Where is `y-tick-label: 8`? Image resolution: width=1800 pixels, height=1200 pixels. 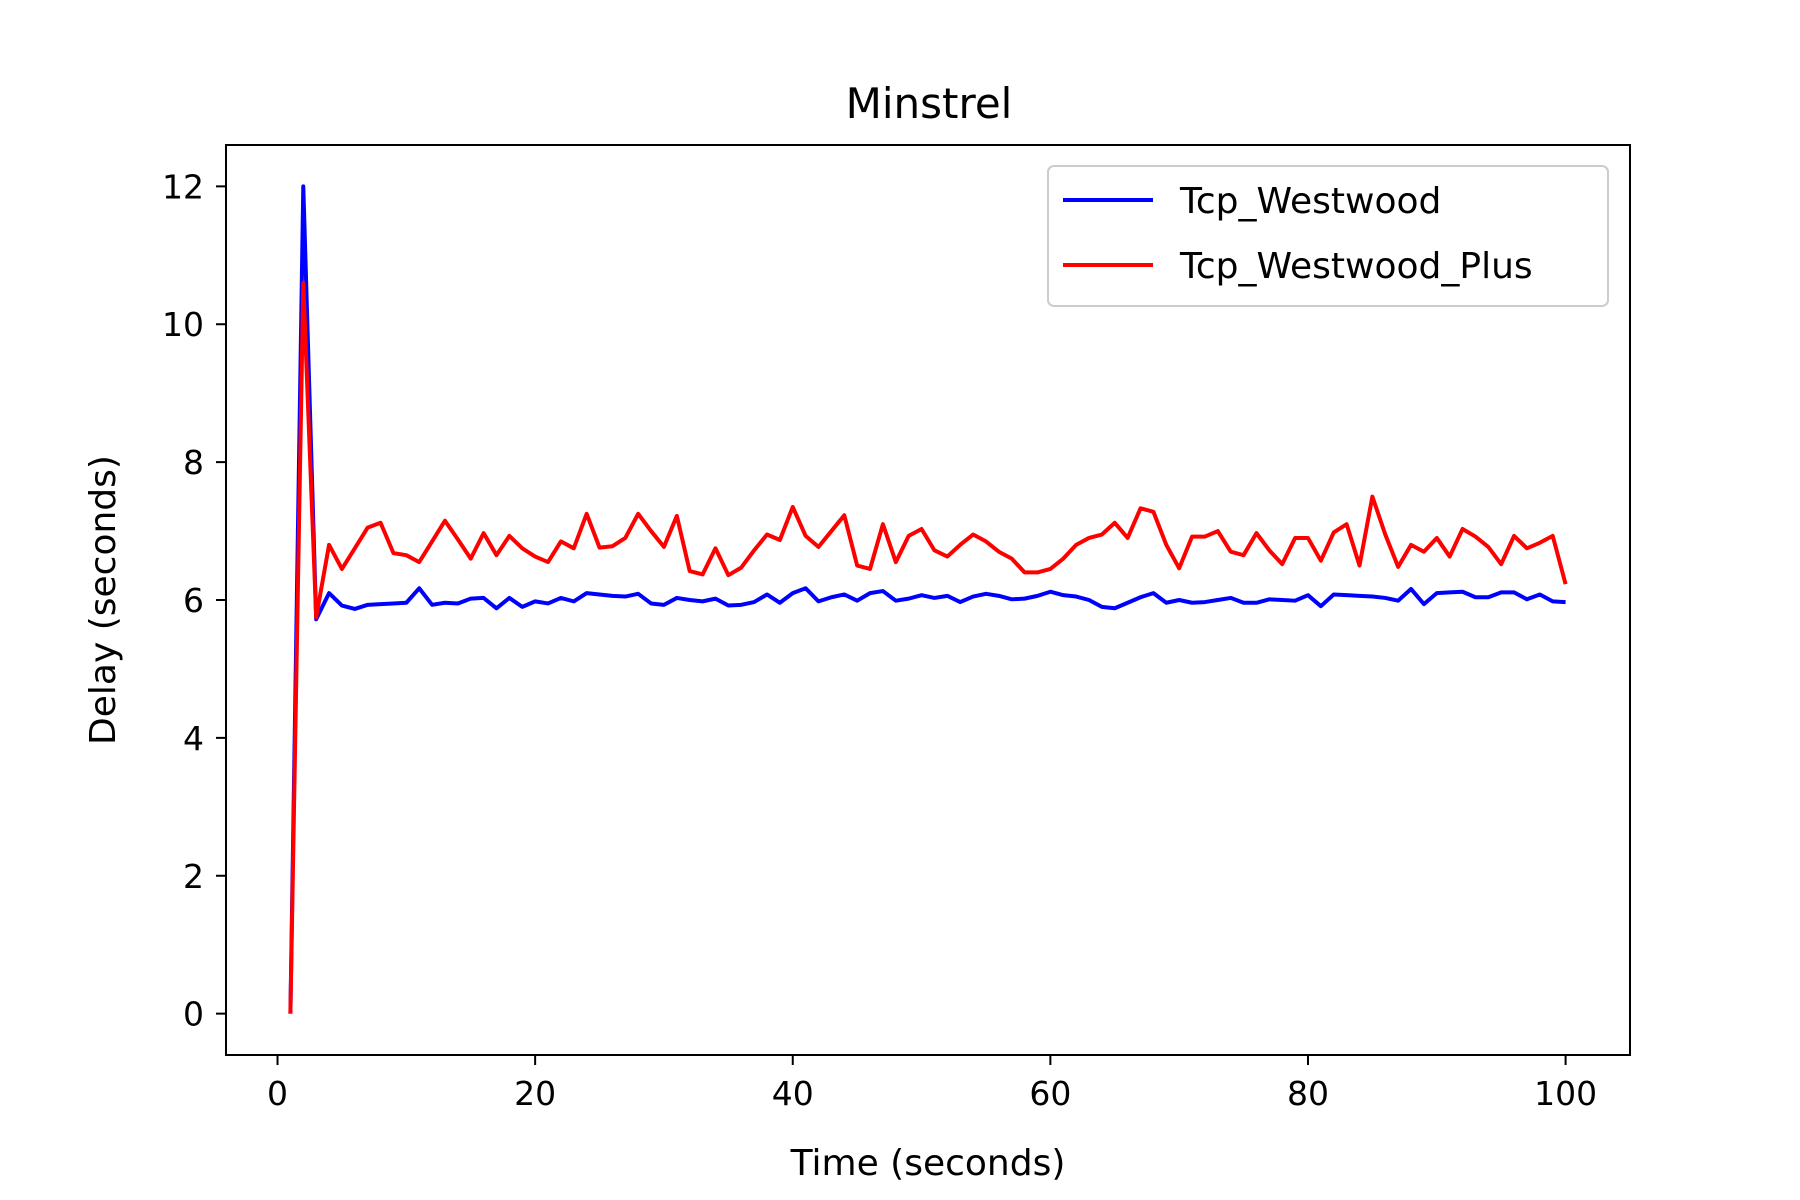 y-tick-label: 8 is located at coordinates (193, 462).